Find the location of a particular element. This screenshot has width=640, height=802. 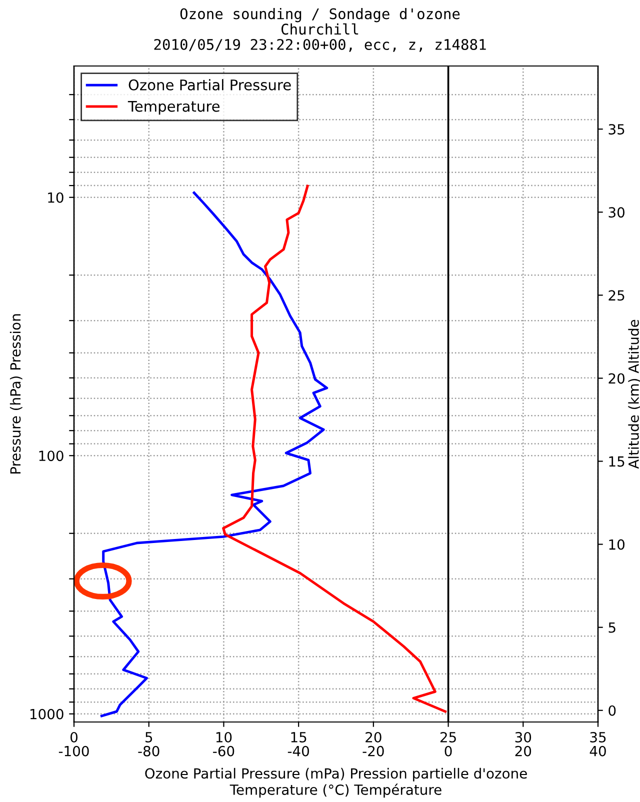

y-axis-title: Pressure (hPa) Pression is located at coordinates (16, 394).